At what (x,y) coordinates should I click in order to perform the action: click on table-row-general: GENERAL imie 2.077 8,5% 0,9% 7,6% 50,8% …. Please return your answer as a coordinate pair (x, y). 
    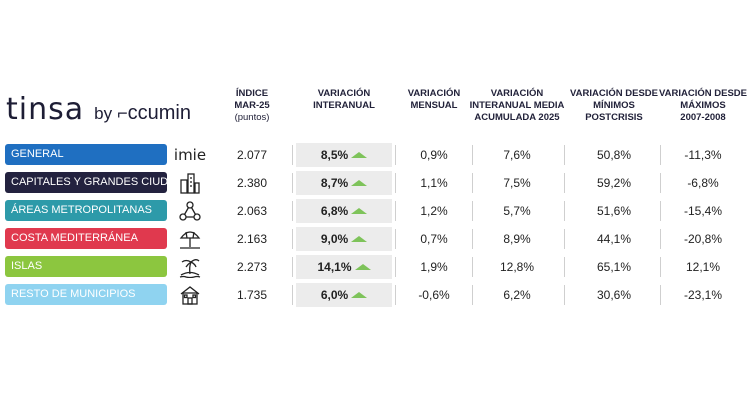
    Looking at the image, I should click on (374, 155).